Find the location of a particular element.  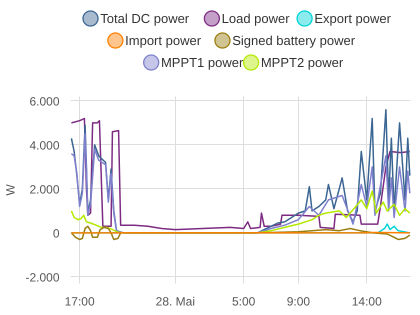

x-tick-label: 14:00 is located at coordinates (367, 301).